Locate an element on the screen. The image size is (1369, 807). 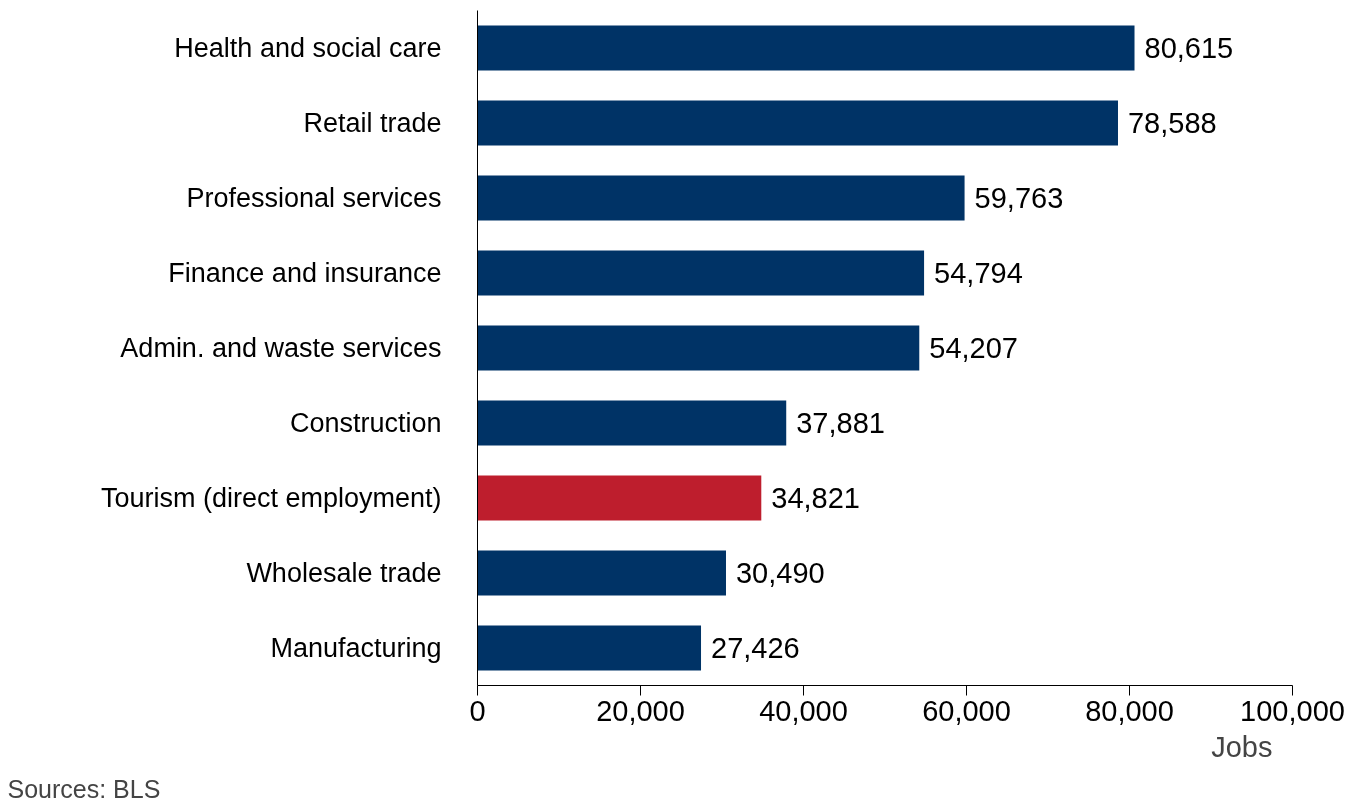
y-tick-label: Construction is located at coordinates (365, 423).